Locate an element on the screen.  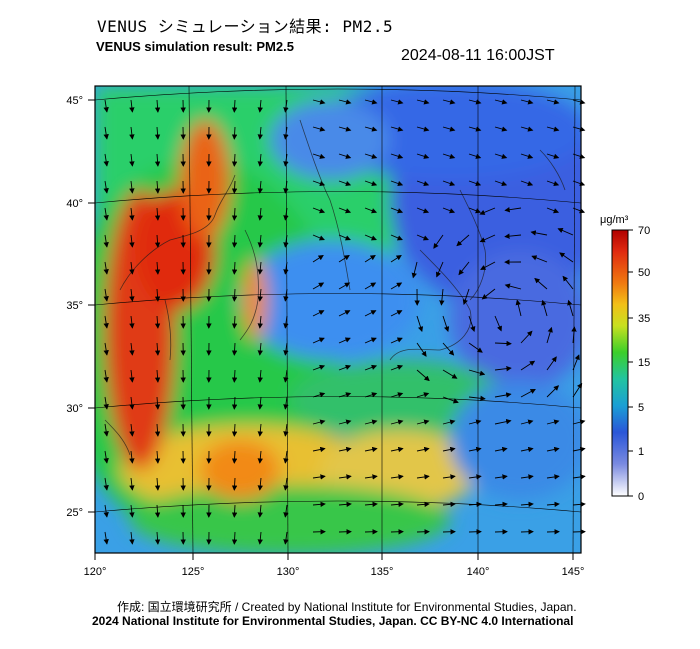
timestamp: 2024-08-11 16:00JST is located at coordinates (478, 55).